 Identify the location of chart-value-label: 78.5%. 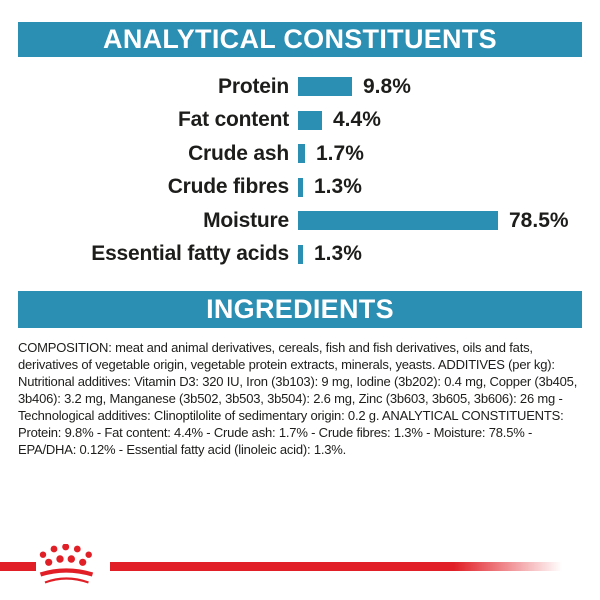
(539, 220).